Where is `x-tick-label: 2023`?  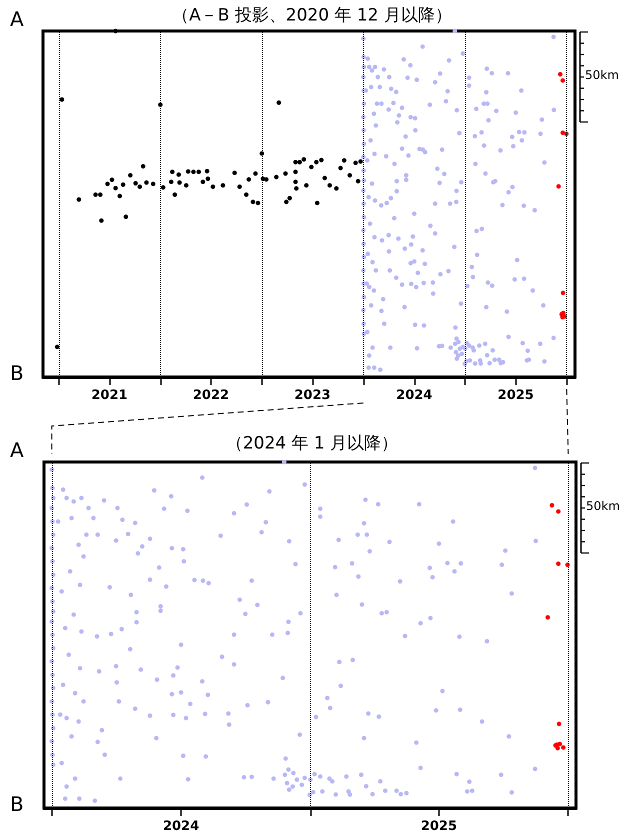
x-tick-label: 2023 is located at coordinates (312, 395).